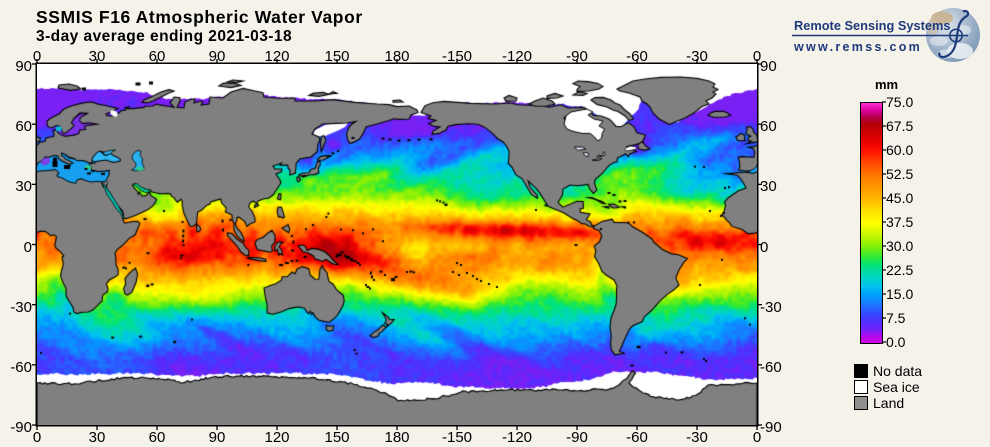 The height and width of the screenshot is (447, 990). What do you see at coordinates (872, 25) in the screenshot?
I see `svg-text: Remote Sensing Systems` at bounding box center [872, 25].